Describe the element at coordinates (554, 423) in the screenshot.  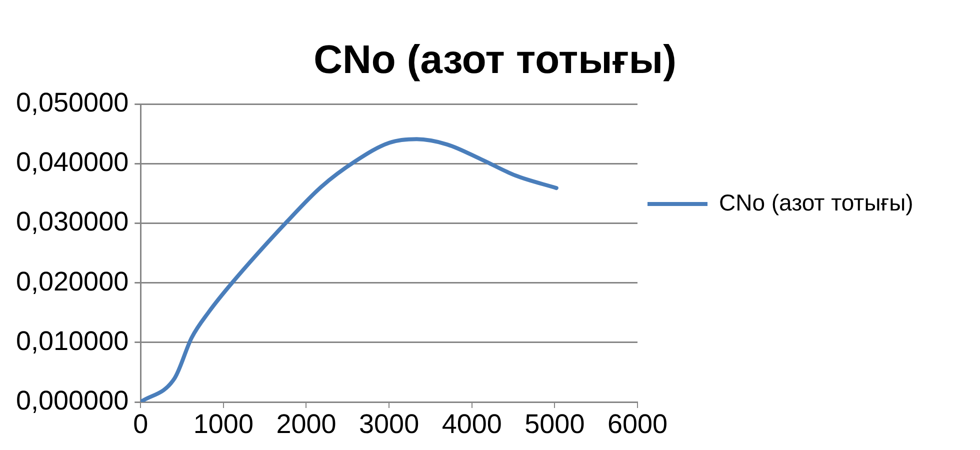
I see `x-tick-label: 5000` at that location.